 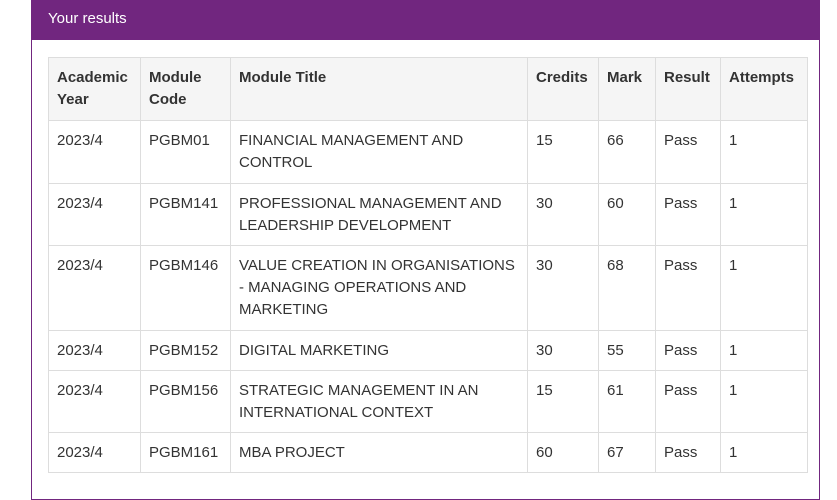 What do you see at coordinates (563, 89) in the screenshot?
I see `column-header: Credits` at bounding box center [563, 89].